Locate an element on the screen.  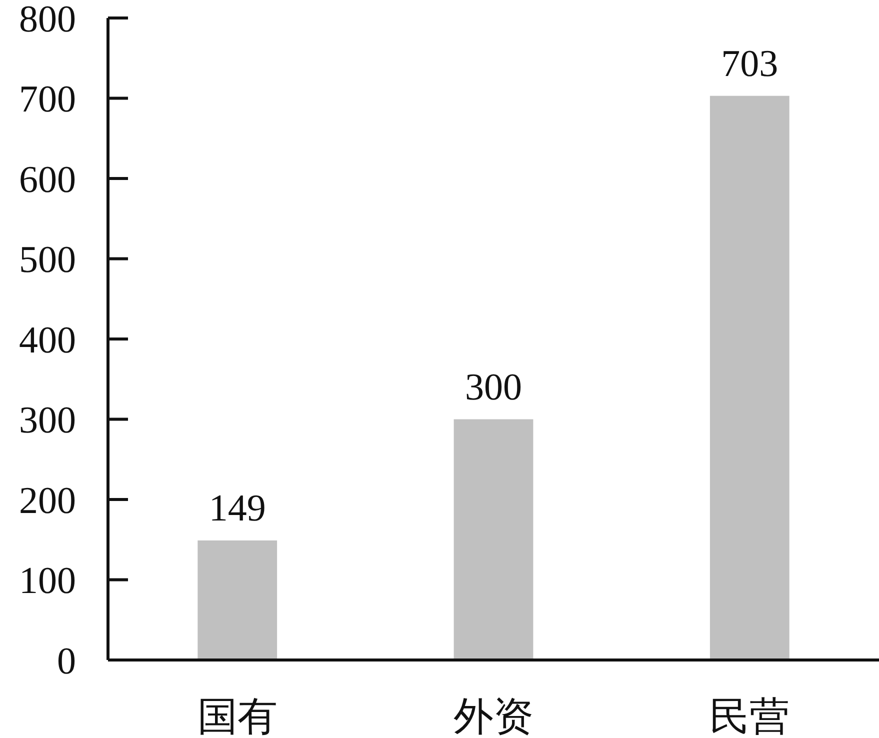
y-tick-label: 300 is located at coordinates (47, 421).